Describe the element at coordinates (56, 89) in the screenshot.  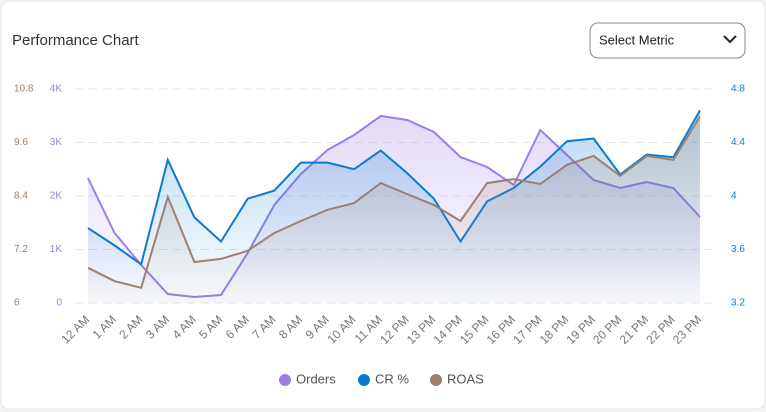
I see `y-tick-label: 4K` at that location.